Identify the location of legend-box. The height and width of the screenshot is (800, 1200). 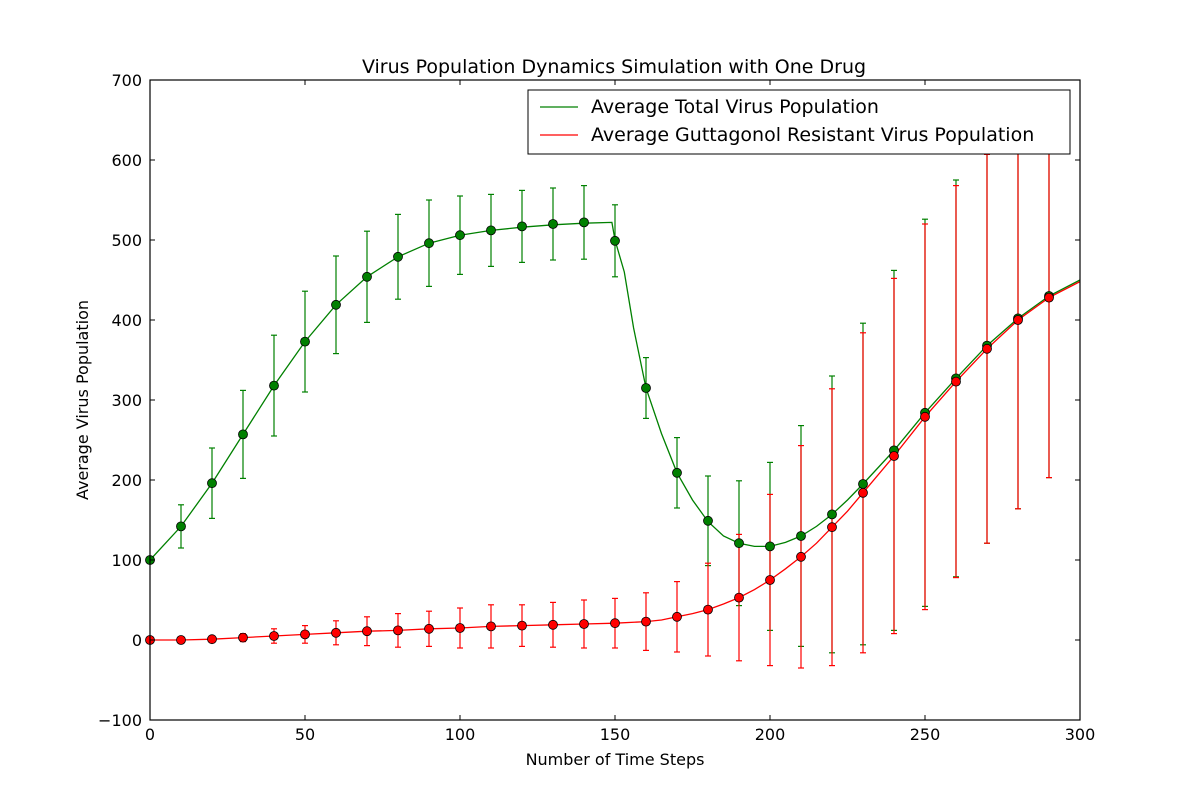
(799, 122).